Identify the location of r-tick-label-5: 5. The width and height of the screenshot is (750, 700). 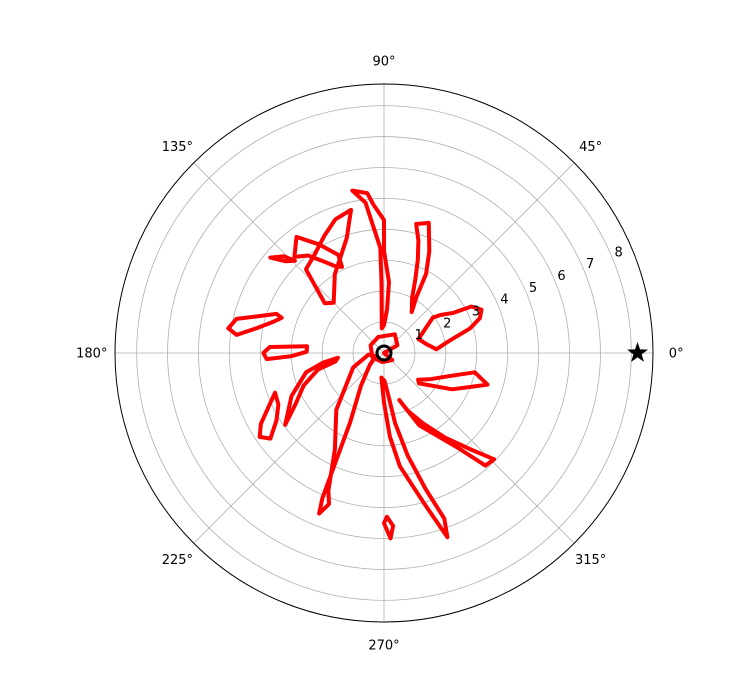
(533, 288).